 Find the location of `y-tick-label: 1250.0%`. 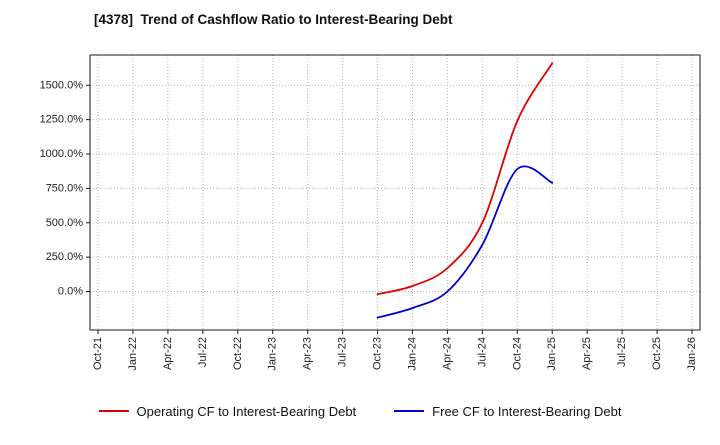

y-tick-label: 1250.0% is located at coordinates (62, 120).